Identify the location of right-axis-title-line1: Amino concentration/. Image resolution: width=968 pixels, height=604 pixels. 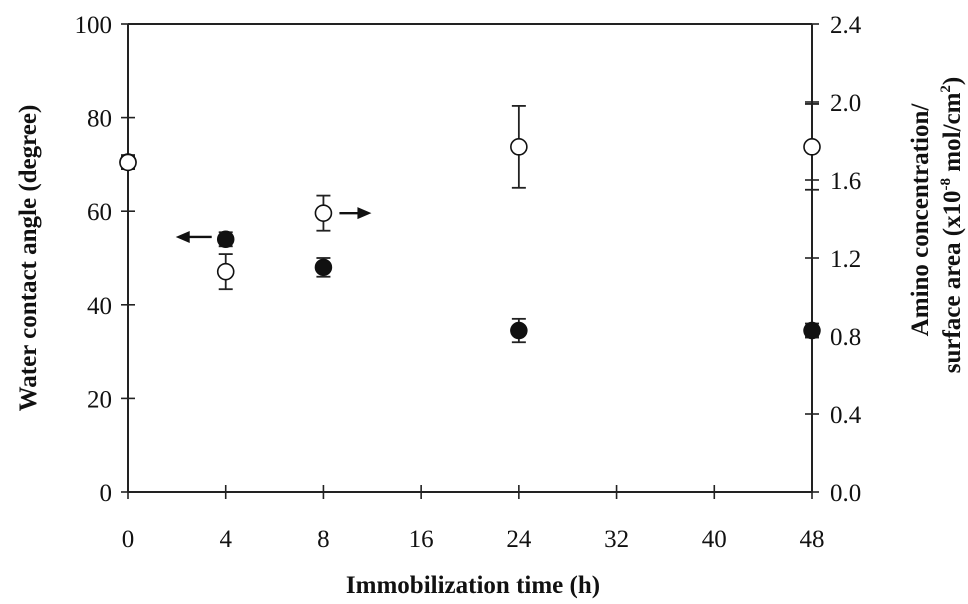
(920, 220).